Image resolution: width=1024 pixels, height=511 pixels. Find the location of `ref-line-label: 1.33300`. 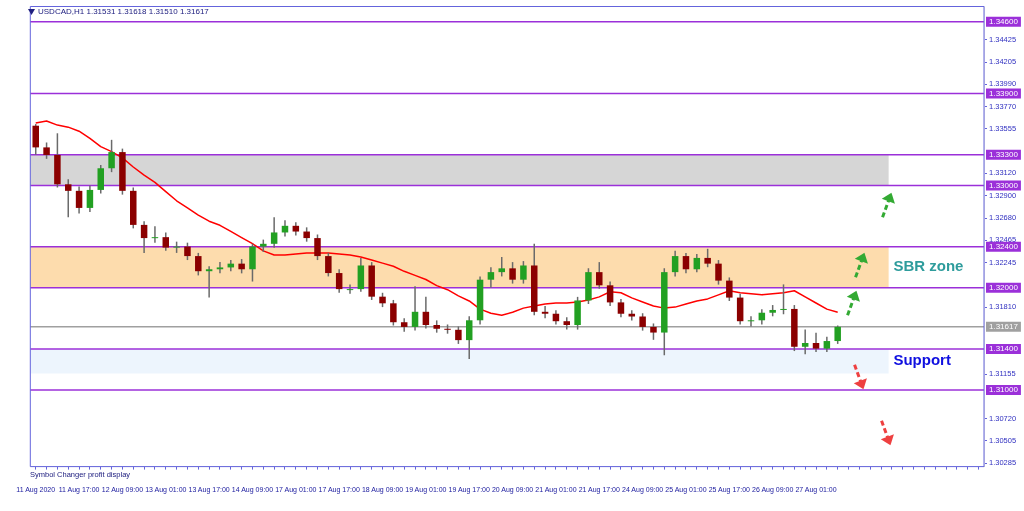

ref-line-label: 1.33300 is located at coordinates (1004, 154).